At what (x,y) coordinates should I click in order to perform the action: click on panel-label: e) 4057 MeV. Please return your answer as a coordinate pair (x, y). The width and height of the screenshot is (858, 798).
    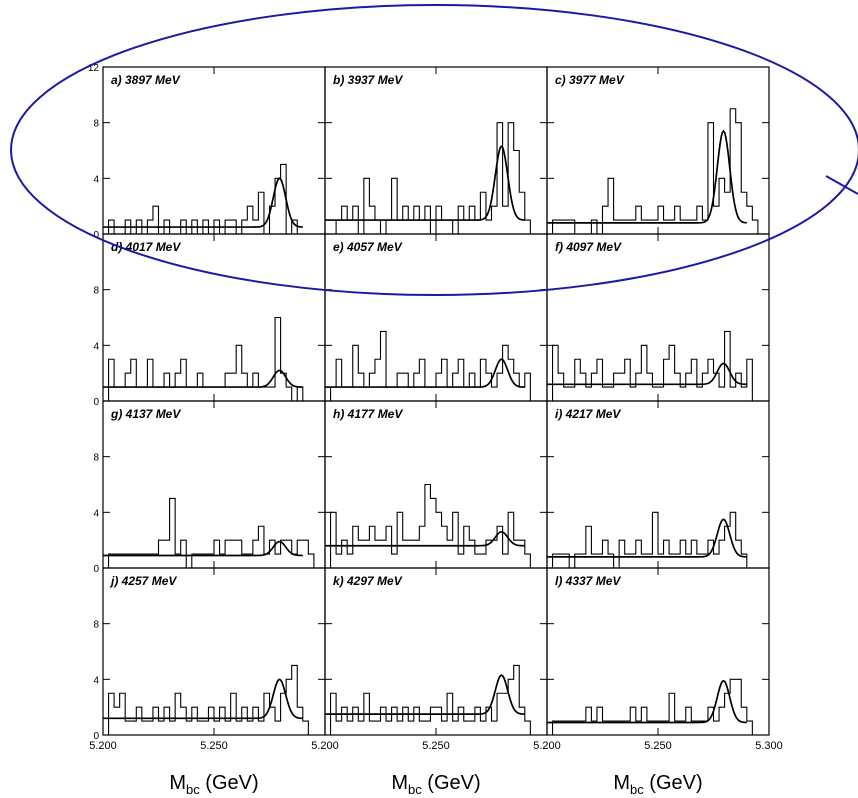
    Looking at the image, I should click on (368, 247).